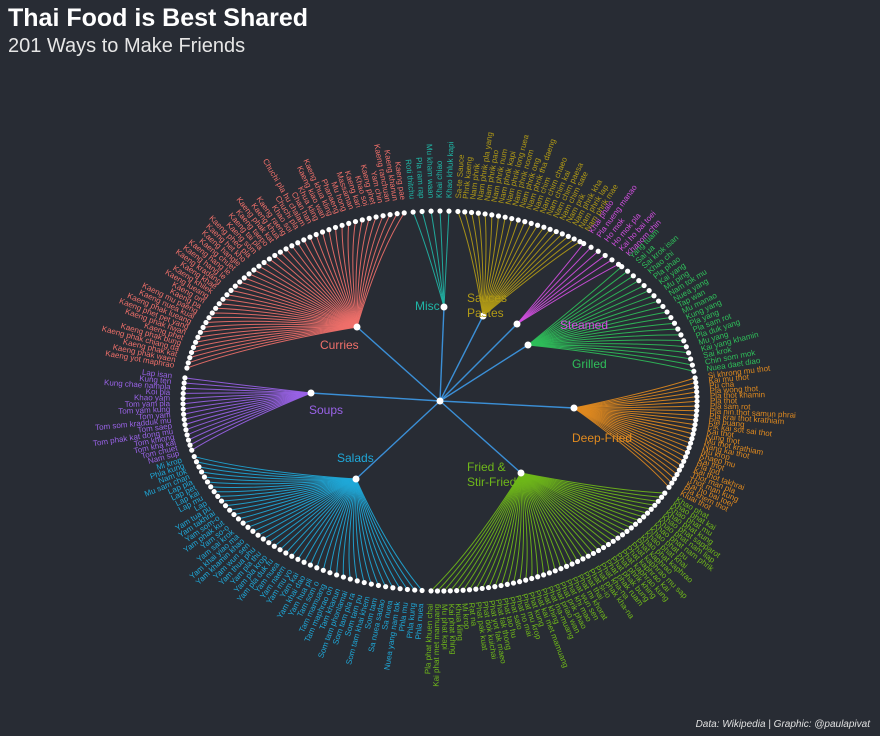 The image size is (880, 736). Describe the element at coordinates (144, 410) in the screenshot. I see `dish-label: Tom yam kung` at that location.